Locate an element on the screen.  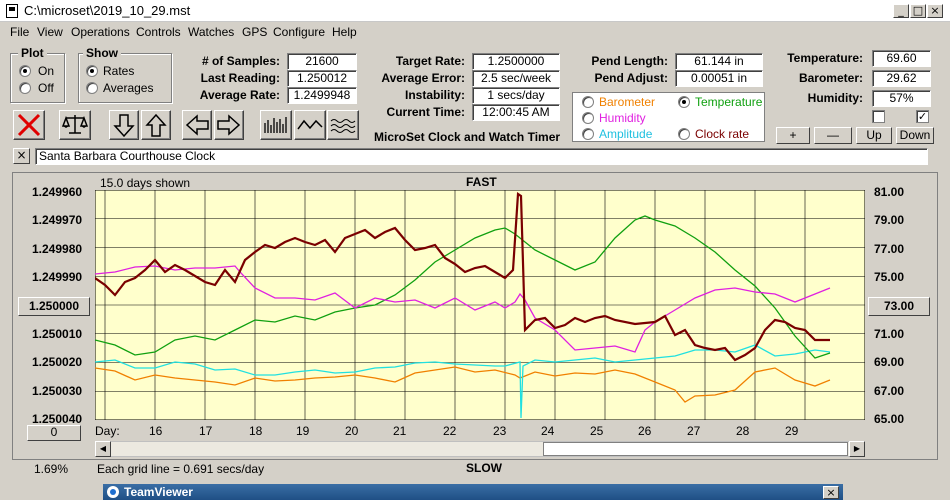
line-graph-button is located at coordinates (310, 125).